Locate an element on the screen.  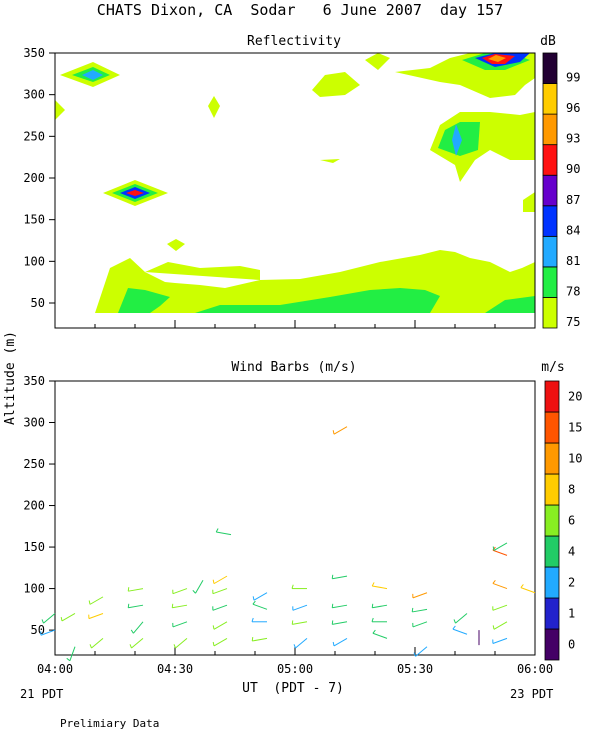
reflectivity-y-tick-label: 200 is located at coordinates (34, 178).